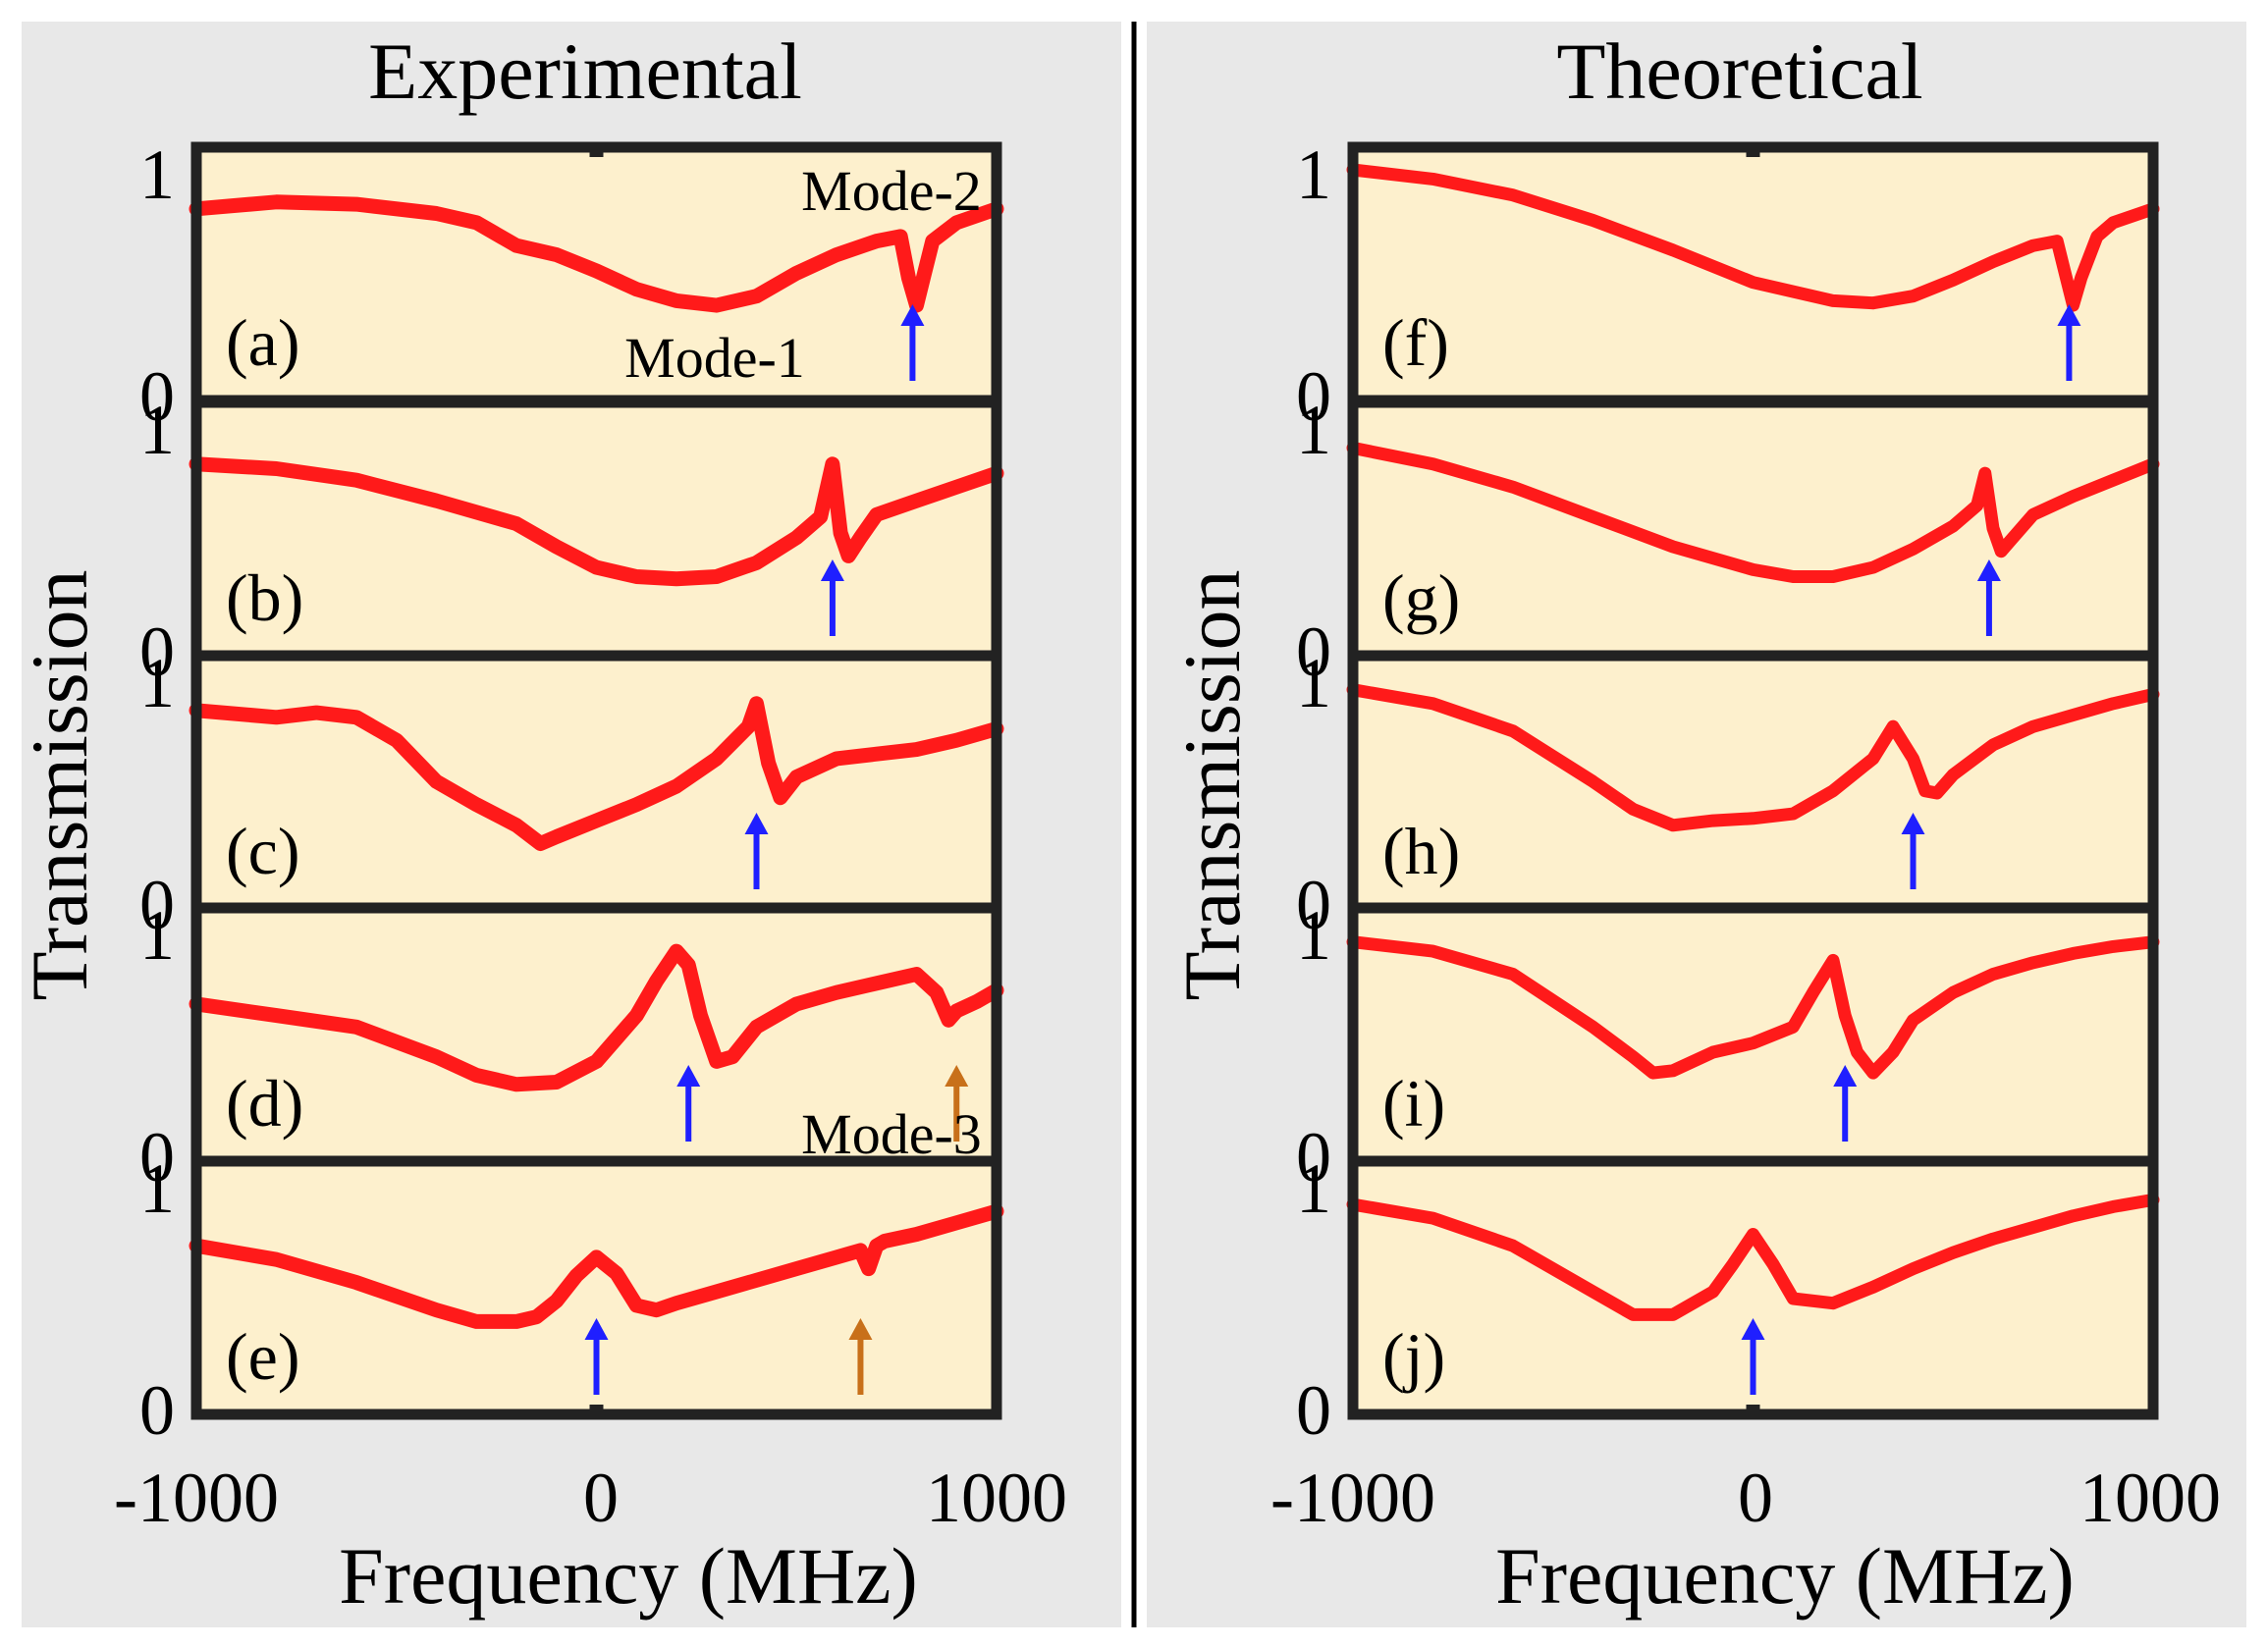 The height and width of the screenshot is (1648, 2268). What do you see at coordinates (1313, 174) in the screenshot?
I see `panel-f-ytick-1: 1` at bounding box center [1313, 174].